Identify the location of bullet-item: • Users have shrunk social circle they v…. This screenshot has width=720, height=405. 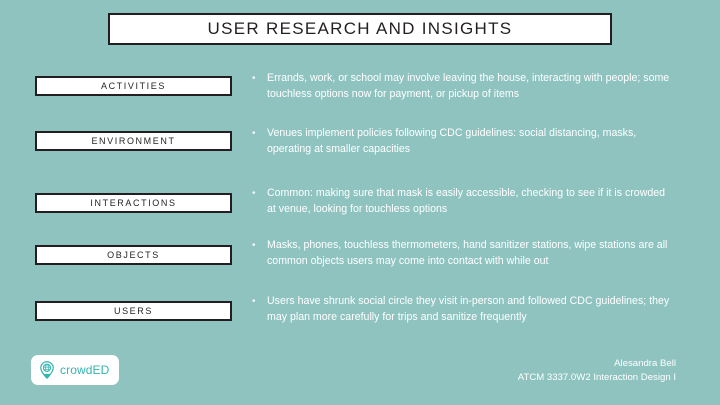
(464, 309).